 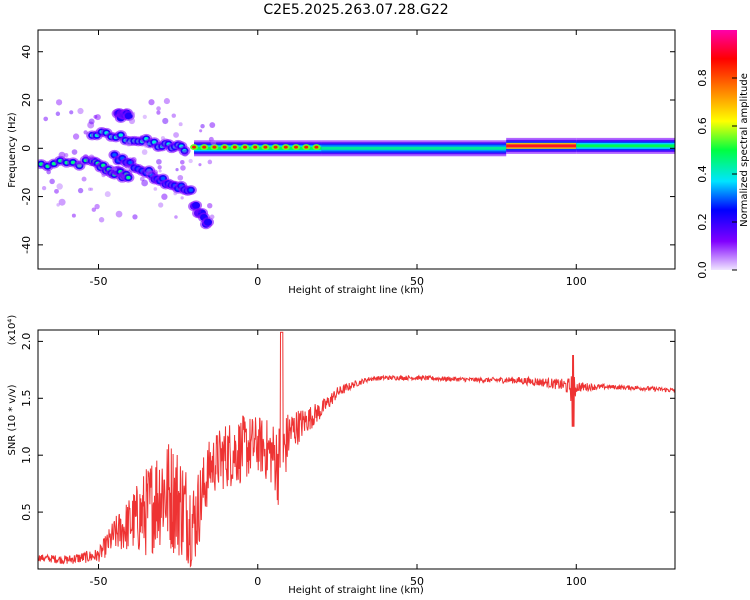 What do you see at coordinates (702, 126) in the screenshot?
I see `colorbar-tick-label: 0.6` at bounding box center [702, 126].